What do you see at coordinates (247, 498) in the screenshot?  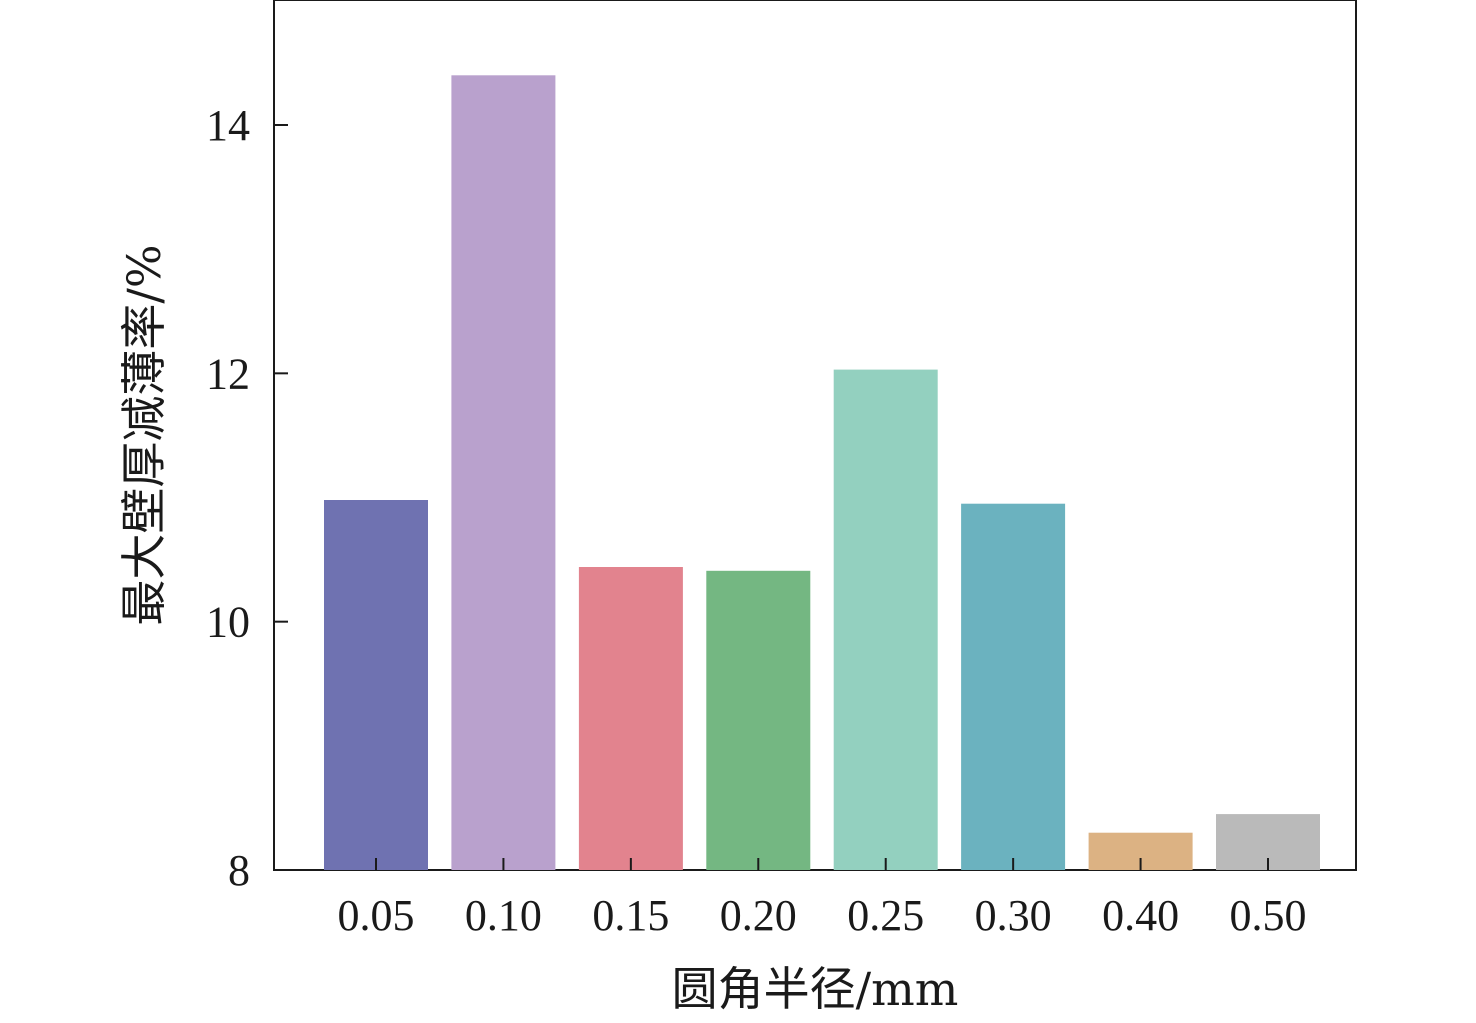 I see `y-axis-ticks: 8 10 12 14` at bounding box center [247, 498].